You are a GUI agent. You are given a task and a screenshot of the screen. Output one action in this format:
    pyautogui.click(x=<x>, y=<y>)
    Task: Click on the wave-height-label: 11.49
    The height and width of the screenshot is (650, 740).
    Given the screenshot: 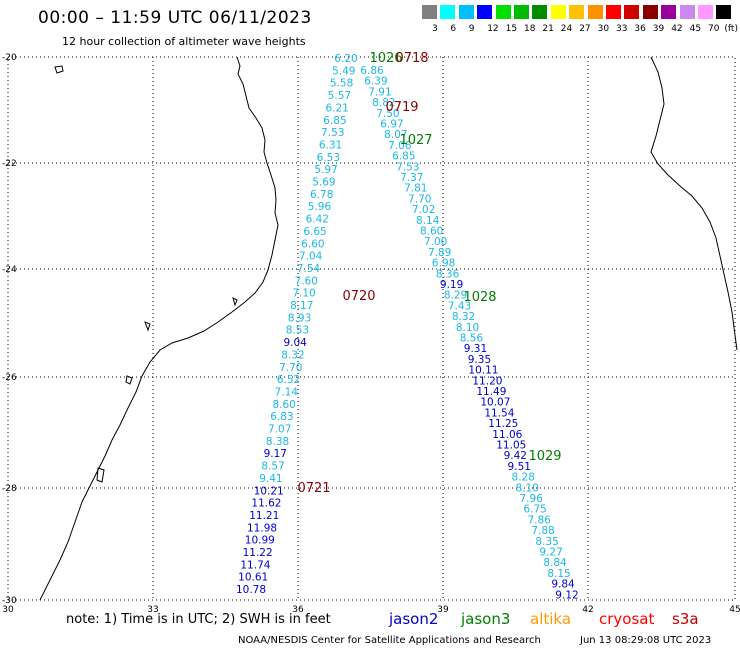 What is the action you would take?
    pyautogui.click(x=491, y=392)
    